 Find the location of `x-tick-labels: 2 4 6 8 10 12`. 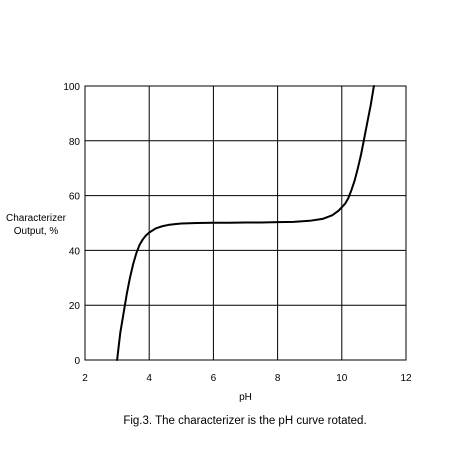

x-tick-labels: 2 4 6 8 10 12 is located at coordinates (247, 378).